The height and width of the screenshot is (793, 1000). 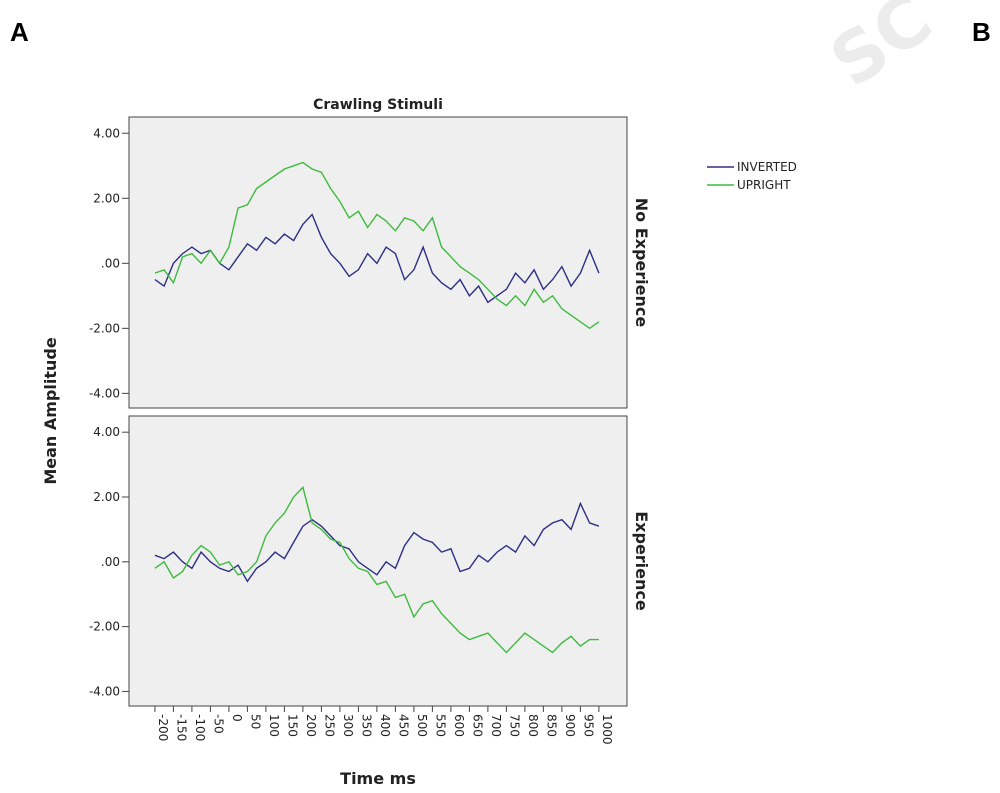 I want to click on panel-label: B, so click(x=981, y=32).